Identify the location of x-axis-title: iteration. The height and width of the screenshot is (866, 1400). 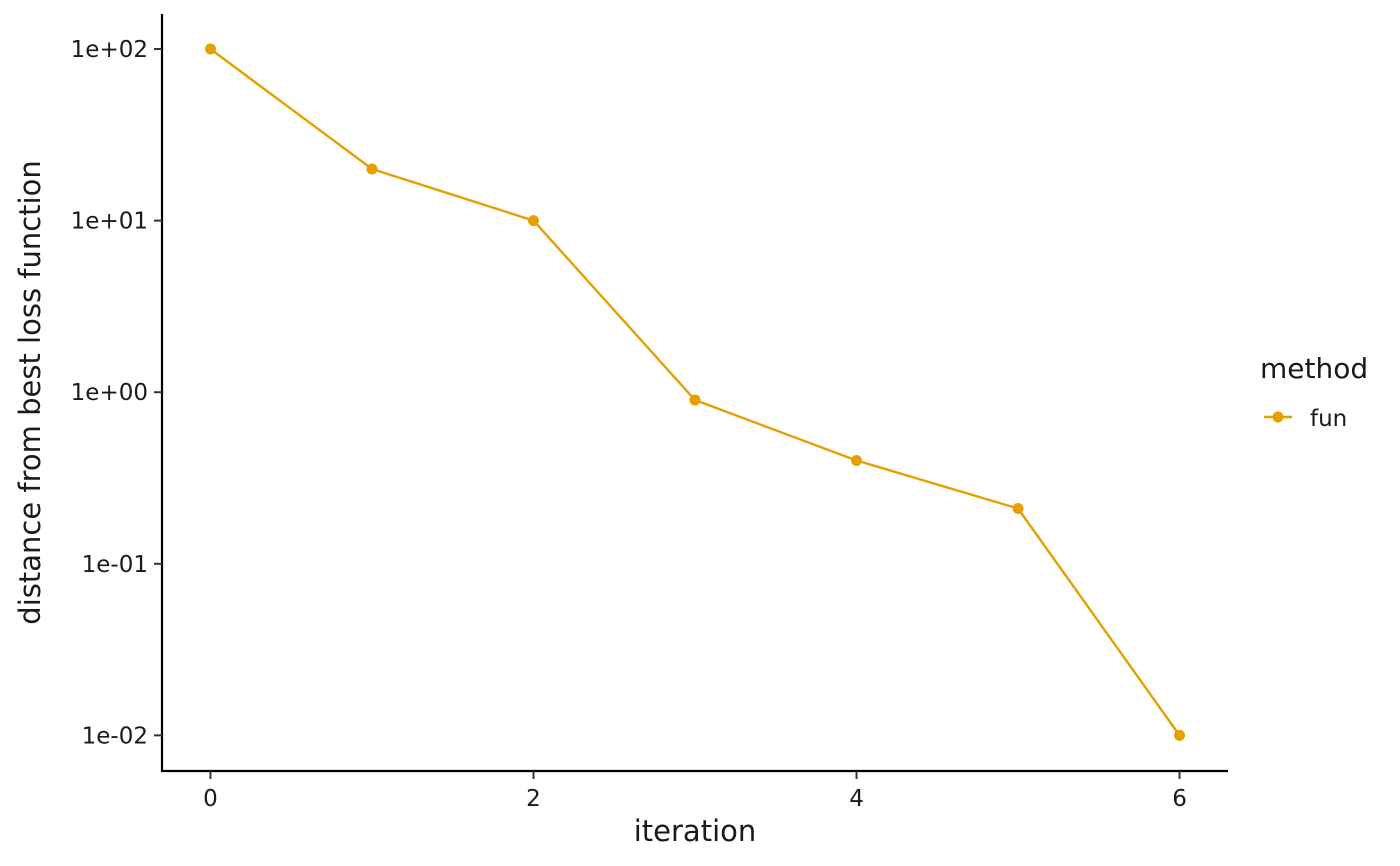
(695, 831).